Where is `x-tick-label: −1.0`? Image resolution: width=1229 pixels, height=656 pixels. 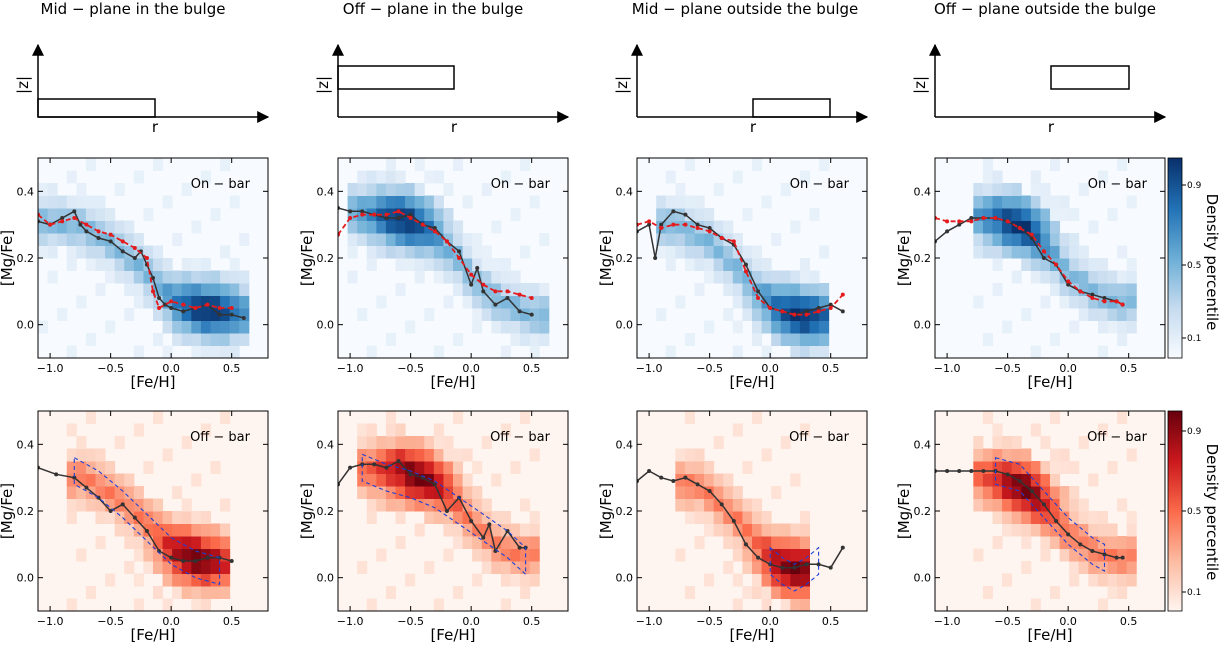
x-tick-label: −1.0 is located at coordinates (50, 621).